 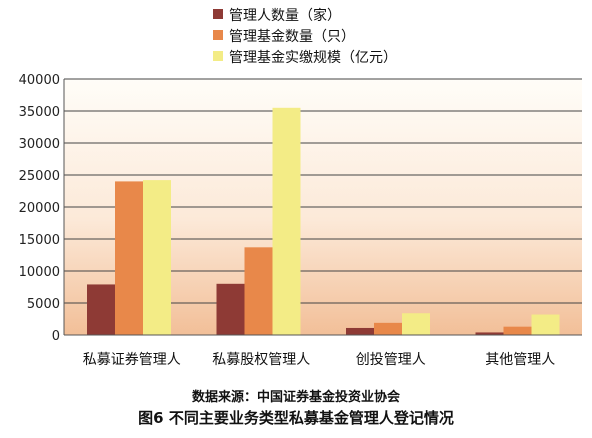 What do you see at coordinates (285, 15) in the screenshot?
I see `legend-label: 管理人数量（家）` at bounding box center [285, 15].